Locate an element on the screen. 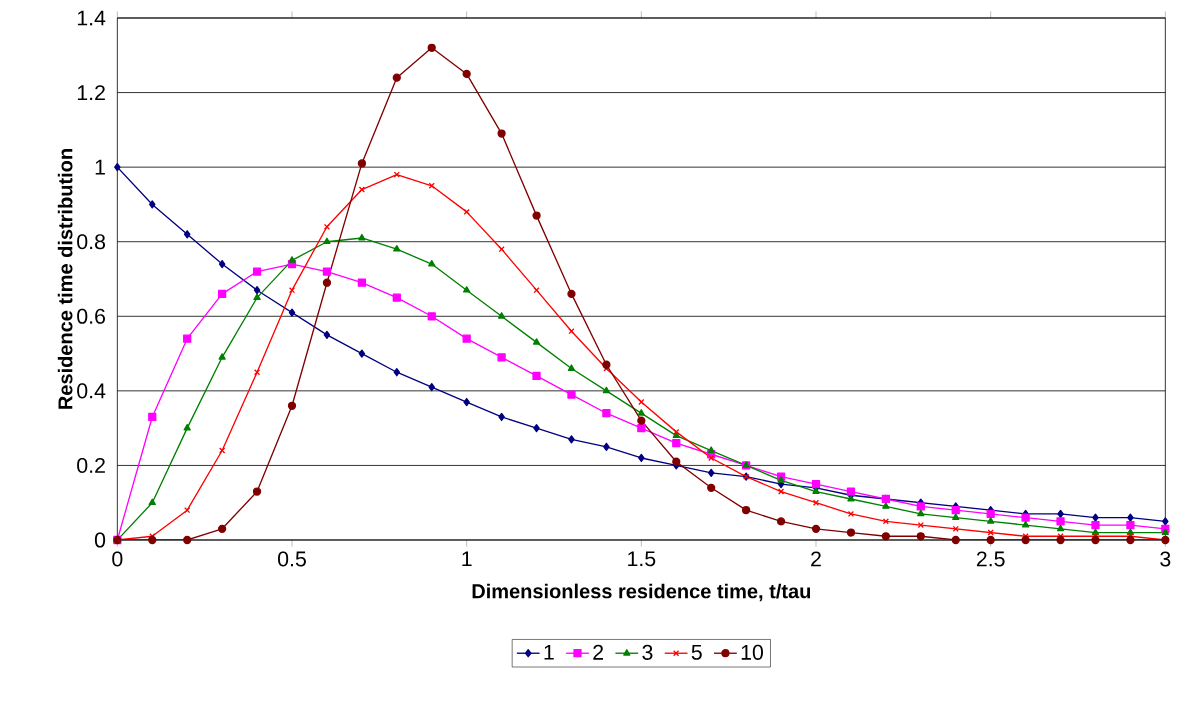  legend-label: 2 is located at coordinates (598, 652).